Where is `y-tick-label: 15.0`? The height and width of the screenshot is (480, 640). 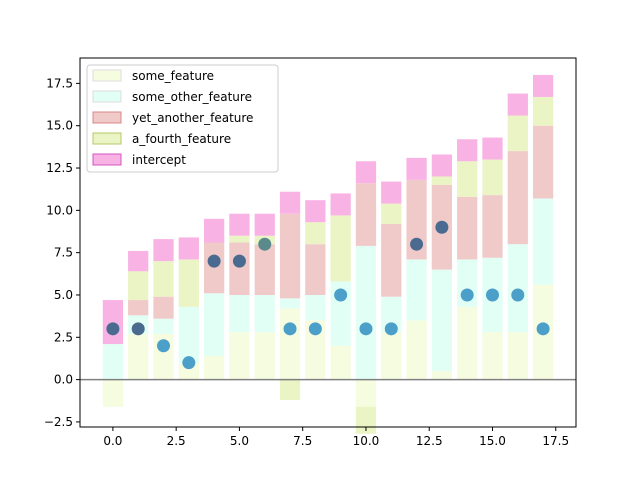
y-tick-label: 15.0 is located at coordinates (59, 126).